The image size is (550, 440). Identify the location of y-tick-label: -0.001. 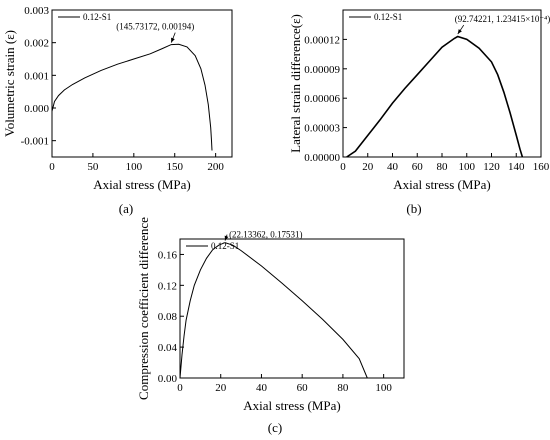
(35, 142).